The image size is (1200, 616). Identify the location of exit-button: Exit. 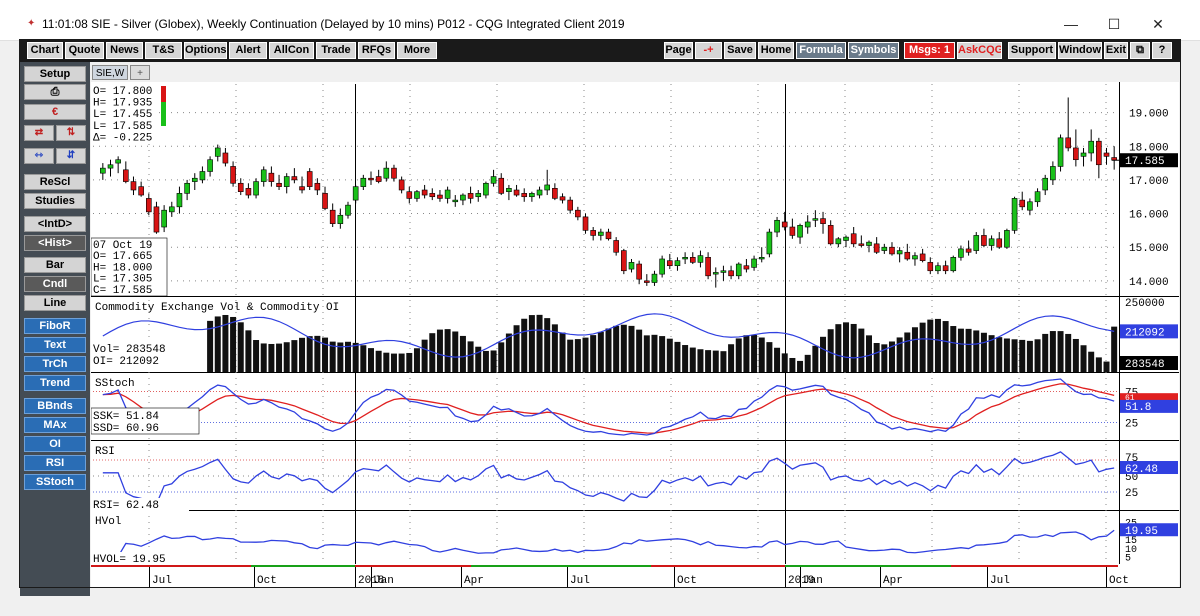
(1116, 50).